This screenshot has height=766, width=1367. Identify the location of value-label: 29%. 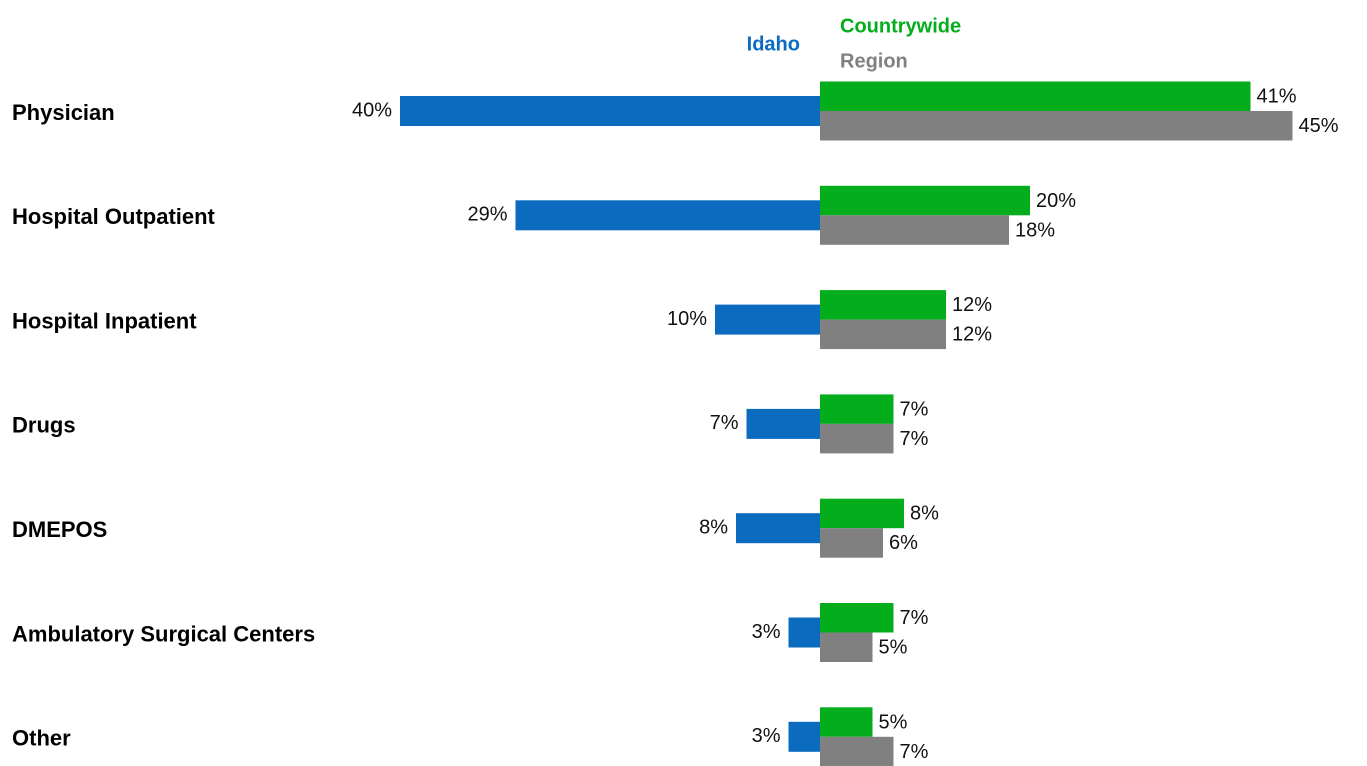
(487, 215).